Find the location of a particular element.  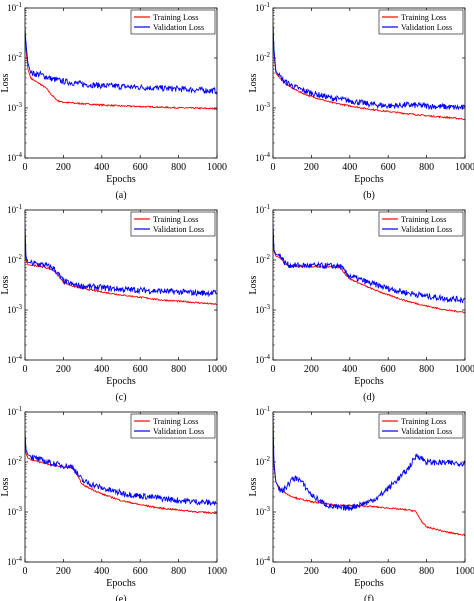

panel-label: (d) is located at coordinates (369, 397).